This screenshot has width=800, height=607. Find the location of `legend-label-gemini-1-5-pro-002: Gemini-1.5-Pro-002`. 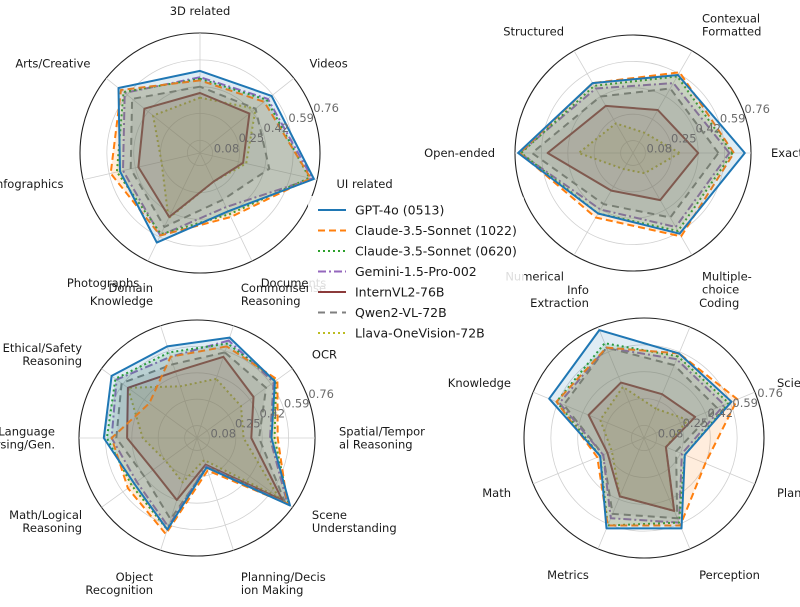

legend-label-gemini-1-5-pro-002: Gemini-1.5-Pro-002 is located at coordinates (416, 271).